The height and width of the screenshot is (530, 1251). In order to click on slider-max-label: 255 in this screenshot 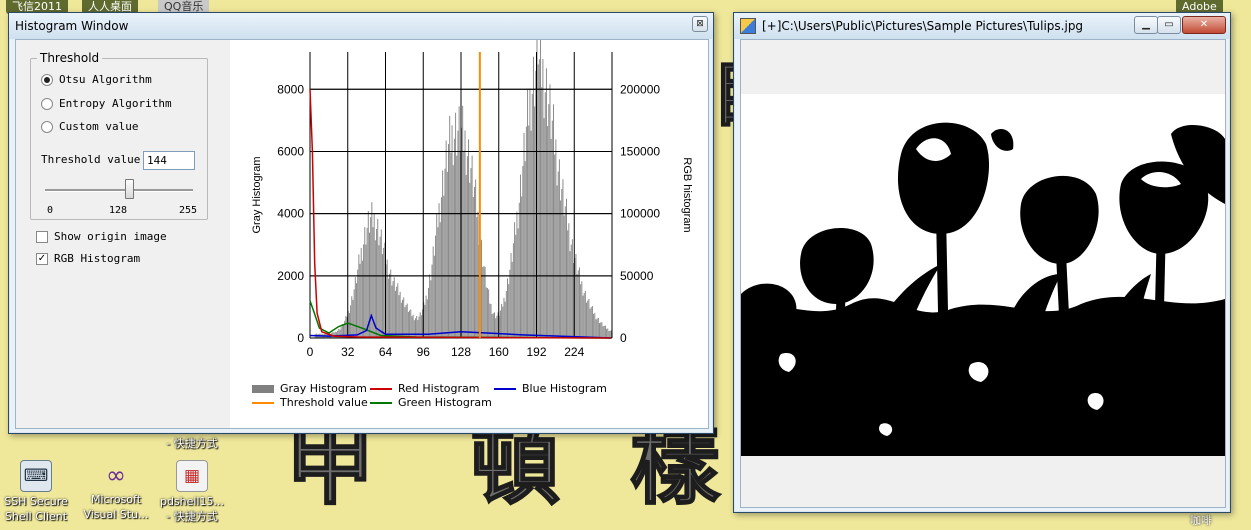, I will do `click(188, 210)`.